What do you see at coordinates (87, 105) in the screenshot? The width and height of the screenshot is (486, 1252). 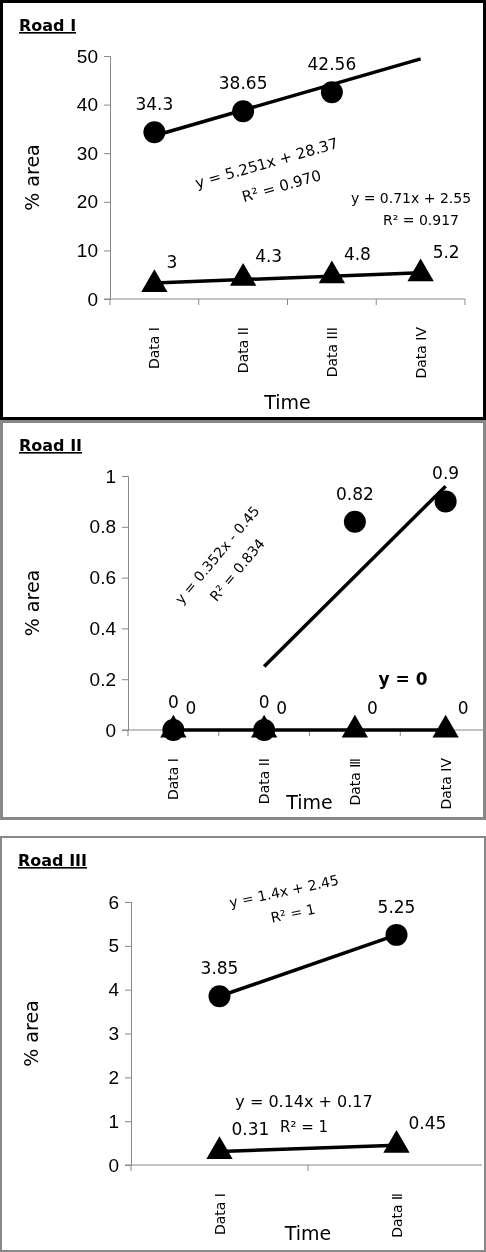 I see `y-tick-label: 40` at bounding box center [87, 105].